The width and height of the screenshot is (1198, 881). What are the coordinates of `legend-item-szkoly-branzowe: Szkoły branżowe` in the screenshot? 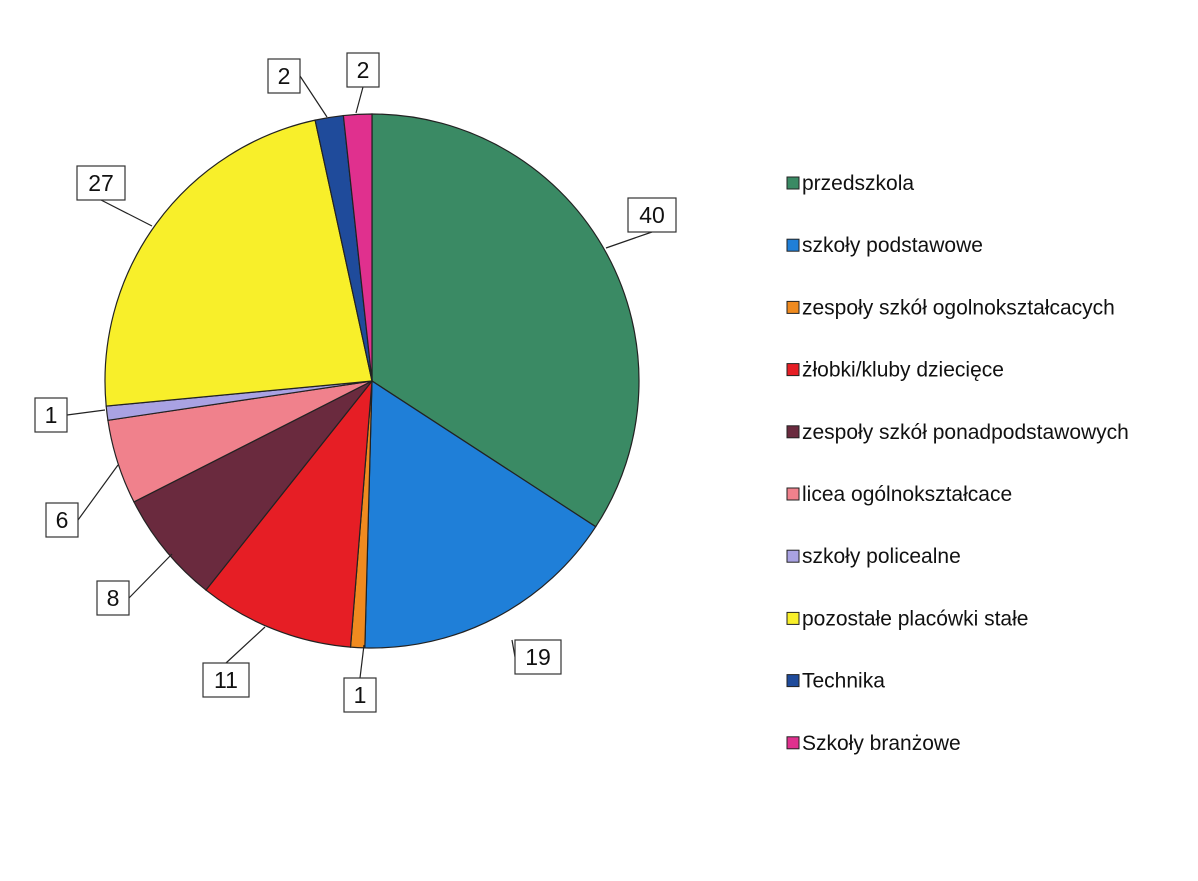 It's located at (874, 743).